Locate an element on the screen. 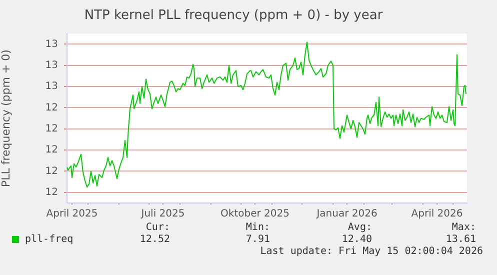 This screenshot has height=275, width=497. text: 7.91 is located at coordinates (258, 239).